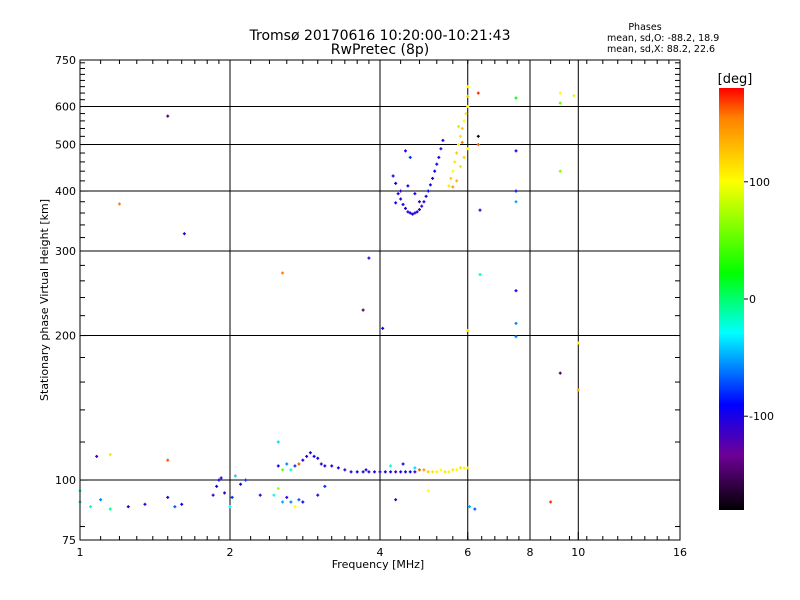 This screenshot has height=600, width=800. What do you see at coordinates (661, 49) in the screenshot?
I see `stats-line-x: mean, sd,X: 88.2, 22.6` at bounding box center [661, 49].